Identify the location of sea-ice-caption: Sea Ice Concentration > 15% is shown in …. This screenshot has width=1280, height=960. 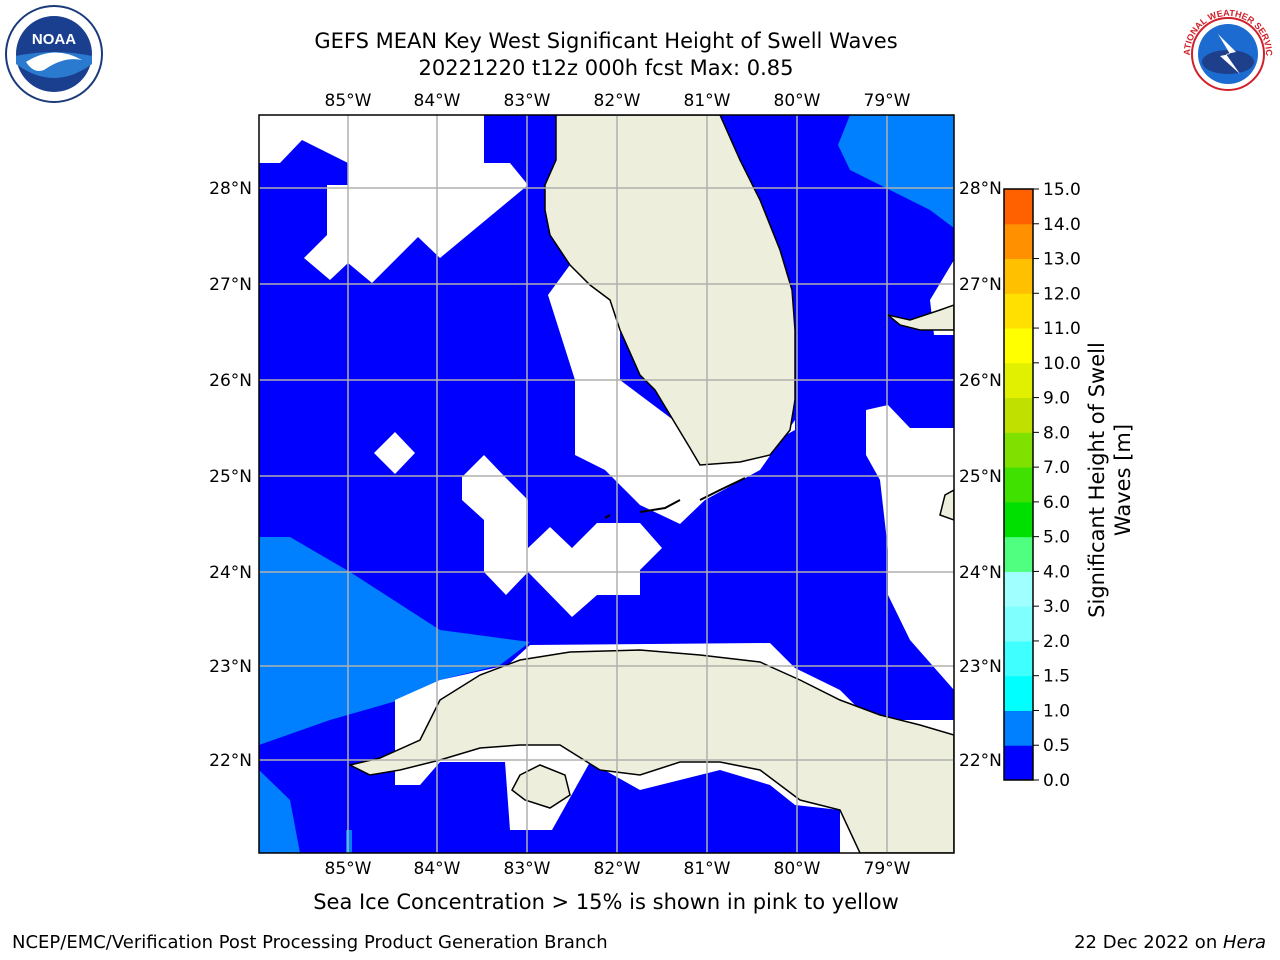
(606, 902).